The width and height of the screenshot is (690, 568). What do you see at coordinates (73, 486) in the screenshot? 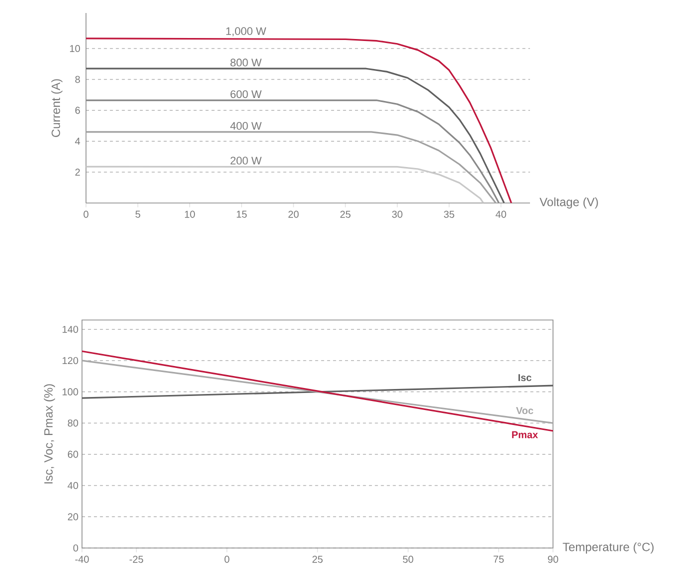
I see `y-tick-label: 40` at bounding box center [73, 486].